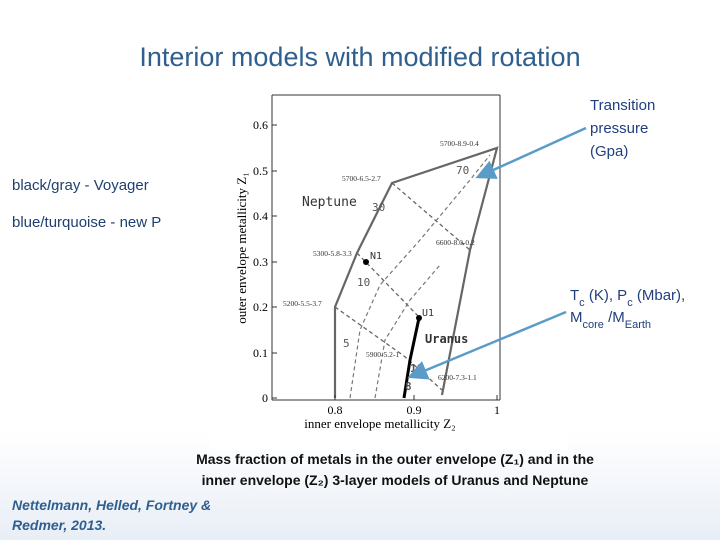 This screenshot has width=720, height=540. I want to click on point-label: 6200-7.3-1.1, so click(457, 377).